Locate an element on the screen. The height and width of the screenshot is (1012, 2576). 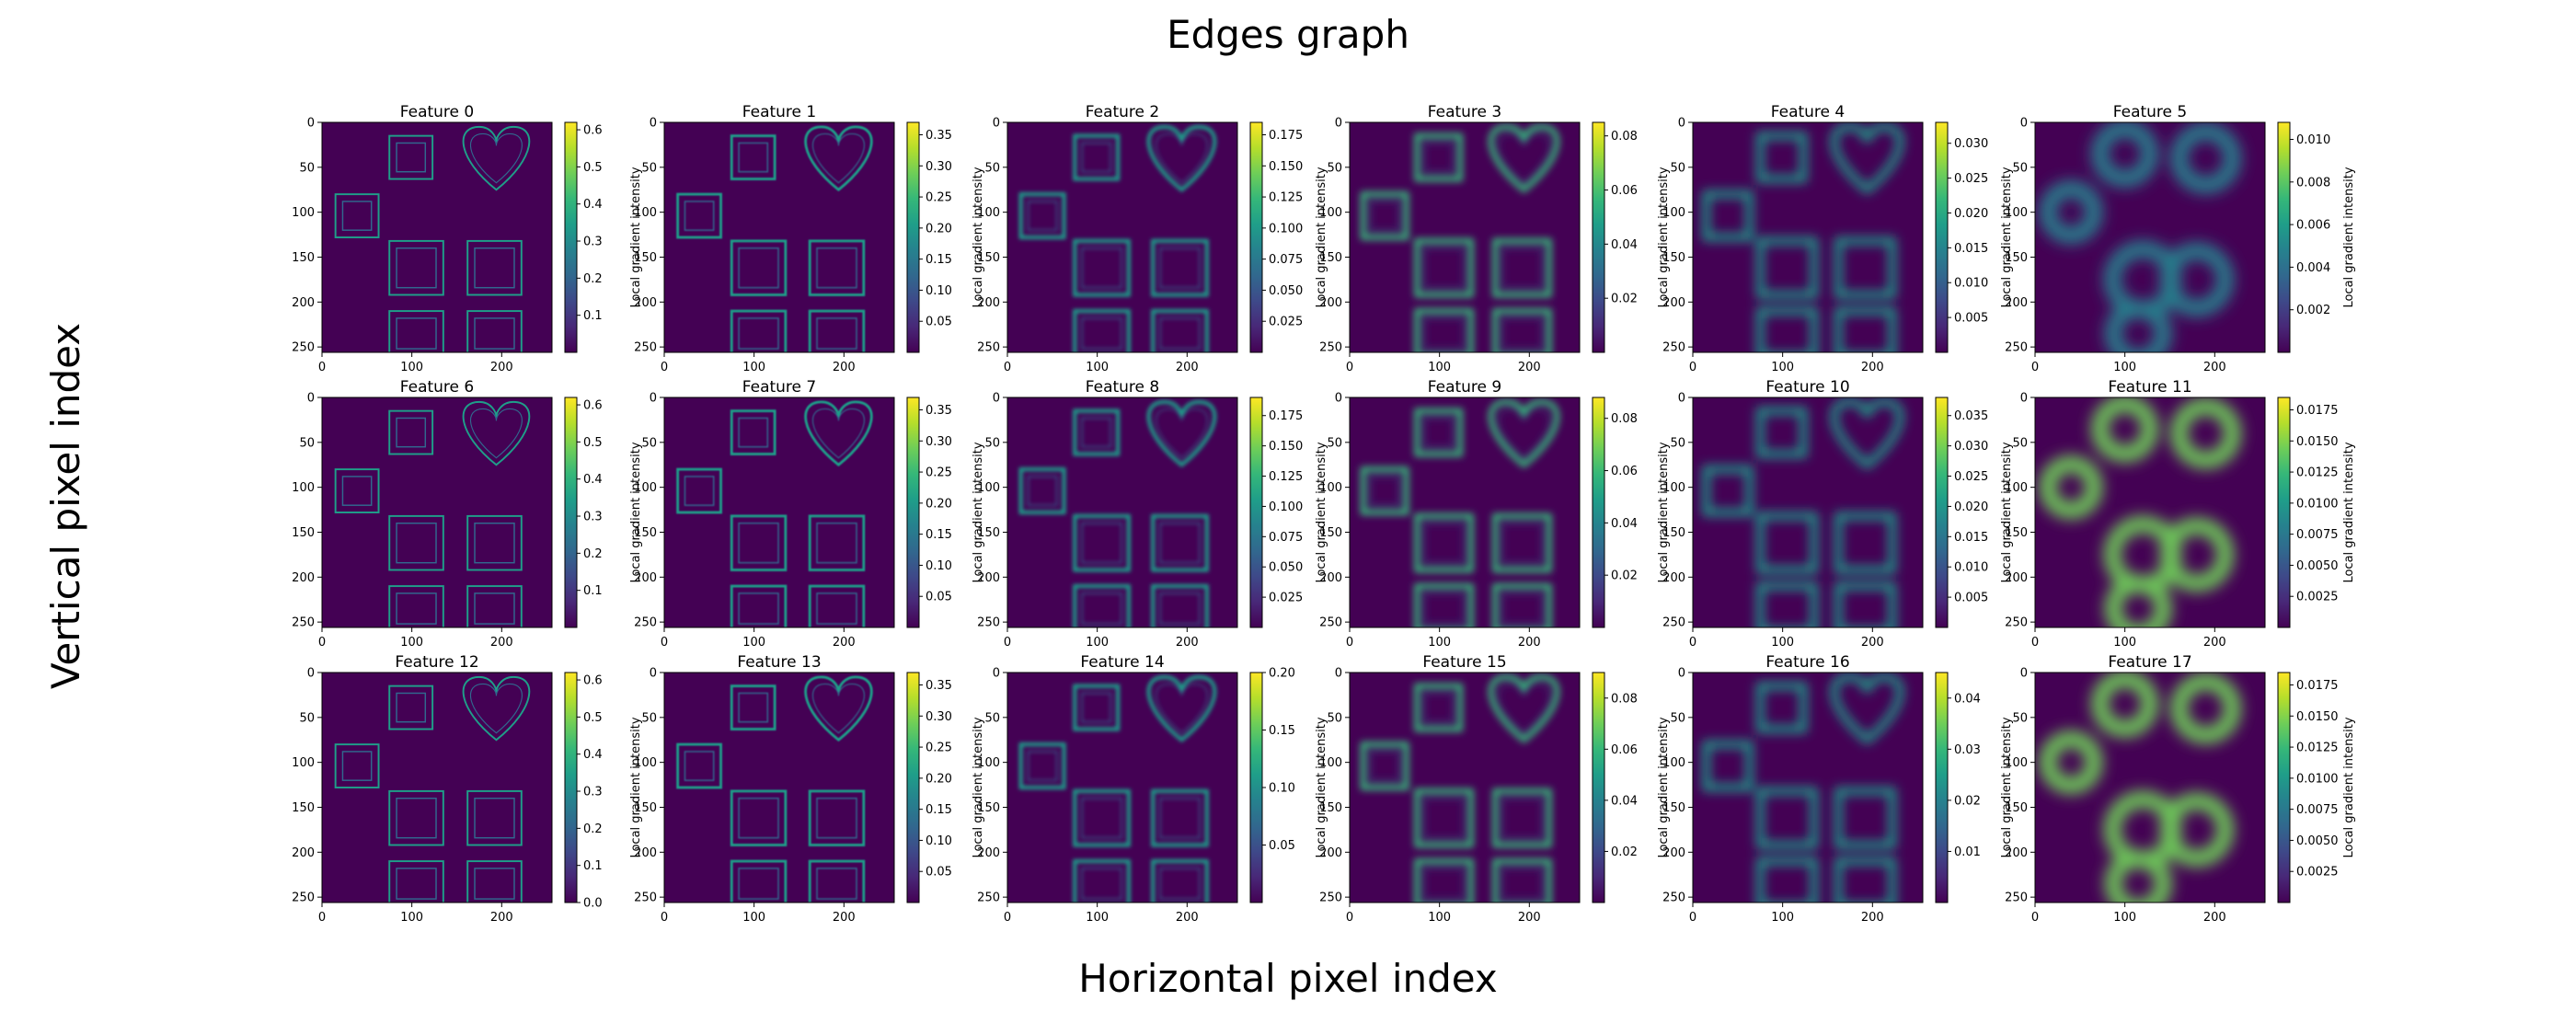
colorbar-tick-label: 0.0025 is located at coordinates (2317, 873).